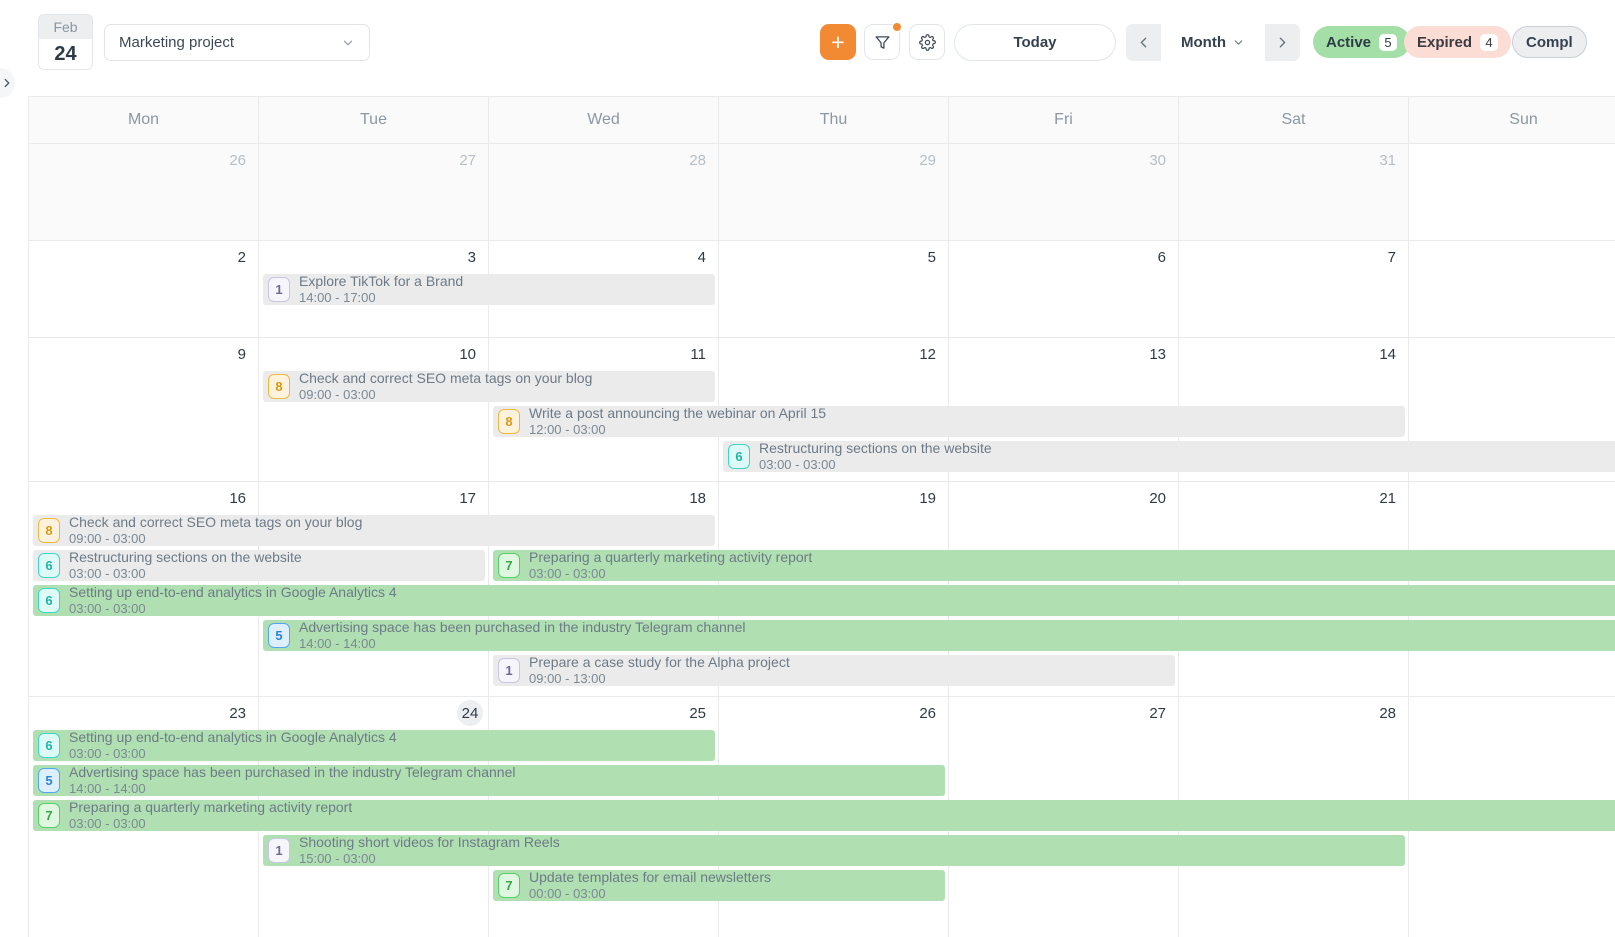  Describe the element at coordinates (1362, 42) in the screenshot. I see `status-pill-active: Active 5` at that location.